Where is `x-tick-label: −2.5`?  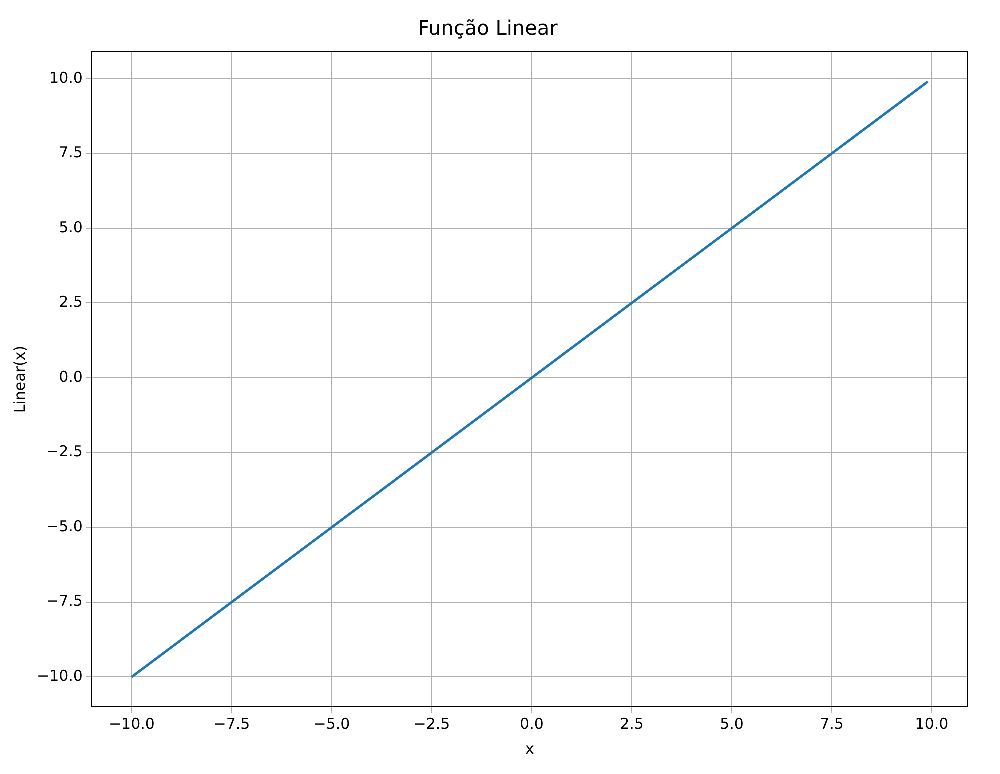 x-tick-label: −2.5 is located at coordinates (432, 723).